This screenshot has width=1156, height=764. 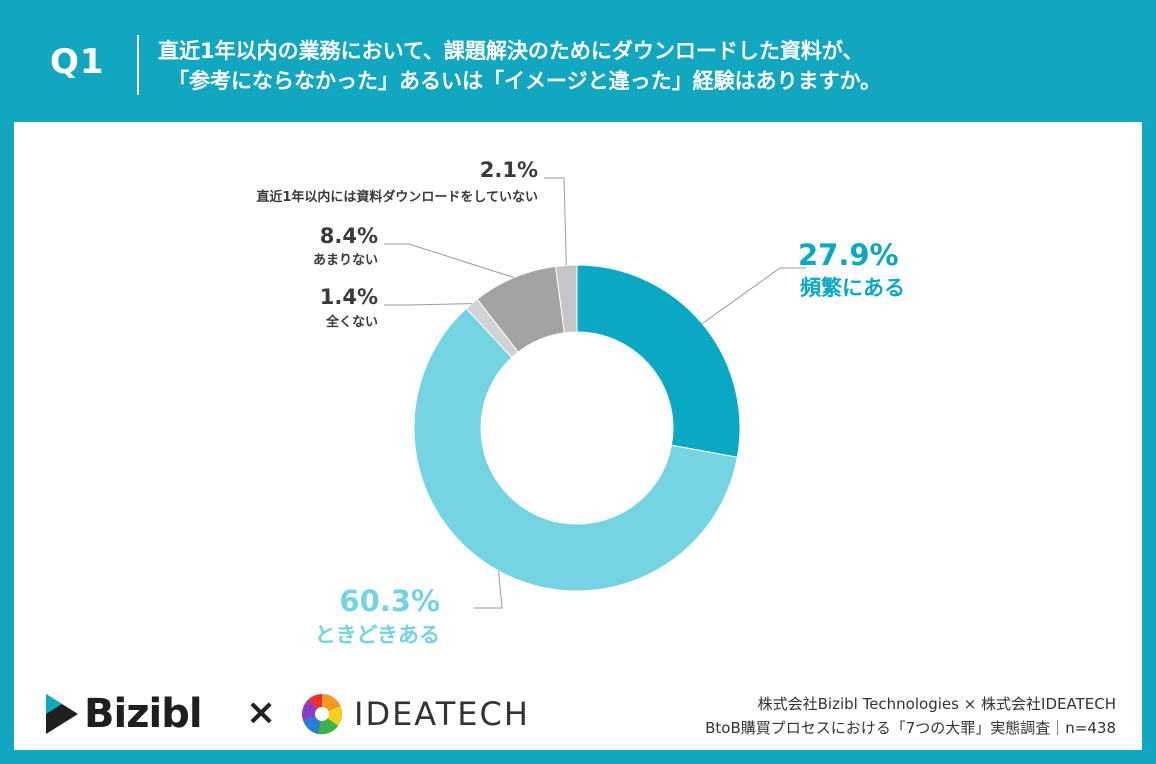 What do you see at coordinates (77, 62) in the screenshot?
I see `question-number: Q1` at bounding box center [77, 62].